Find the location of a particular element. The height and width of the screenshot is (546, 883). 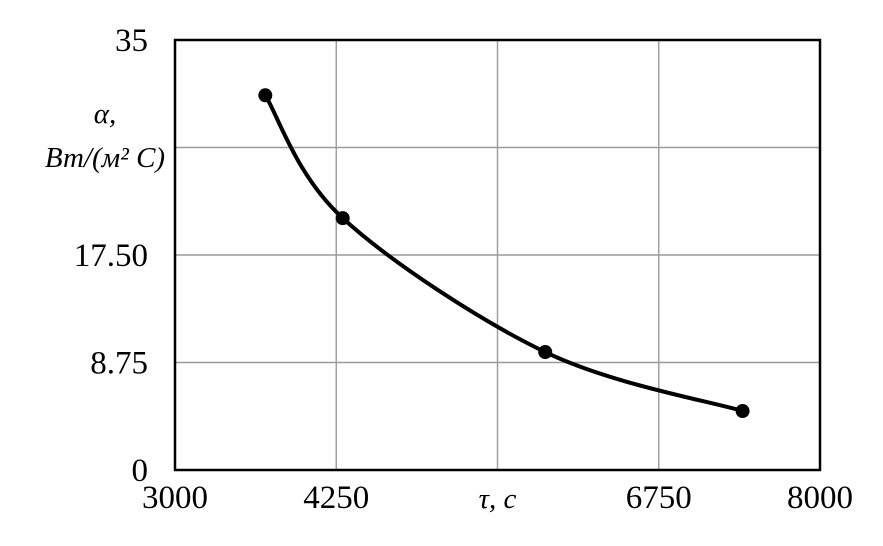

y-axis-label-line2: Вт/(м² С) is located at coordinates (105, 157).